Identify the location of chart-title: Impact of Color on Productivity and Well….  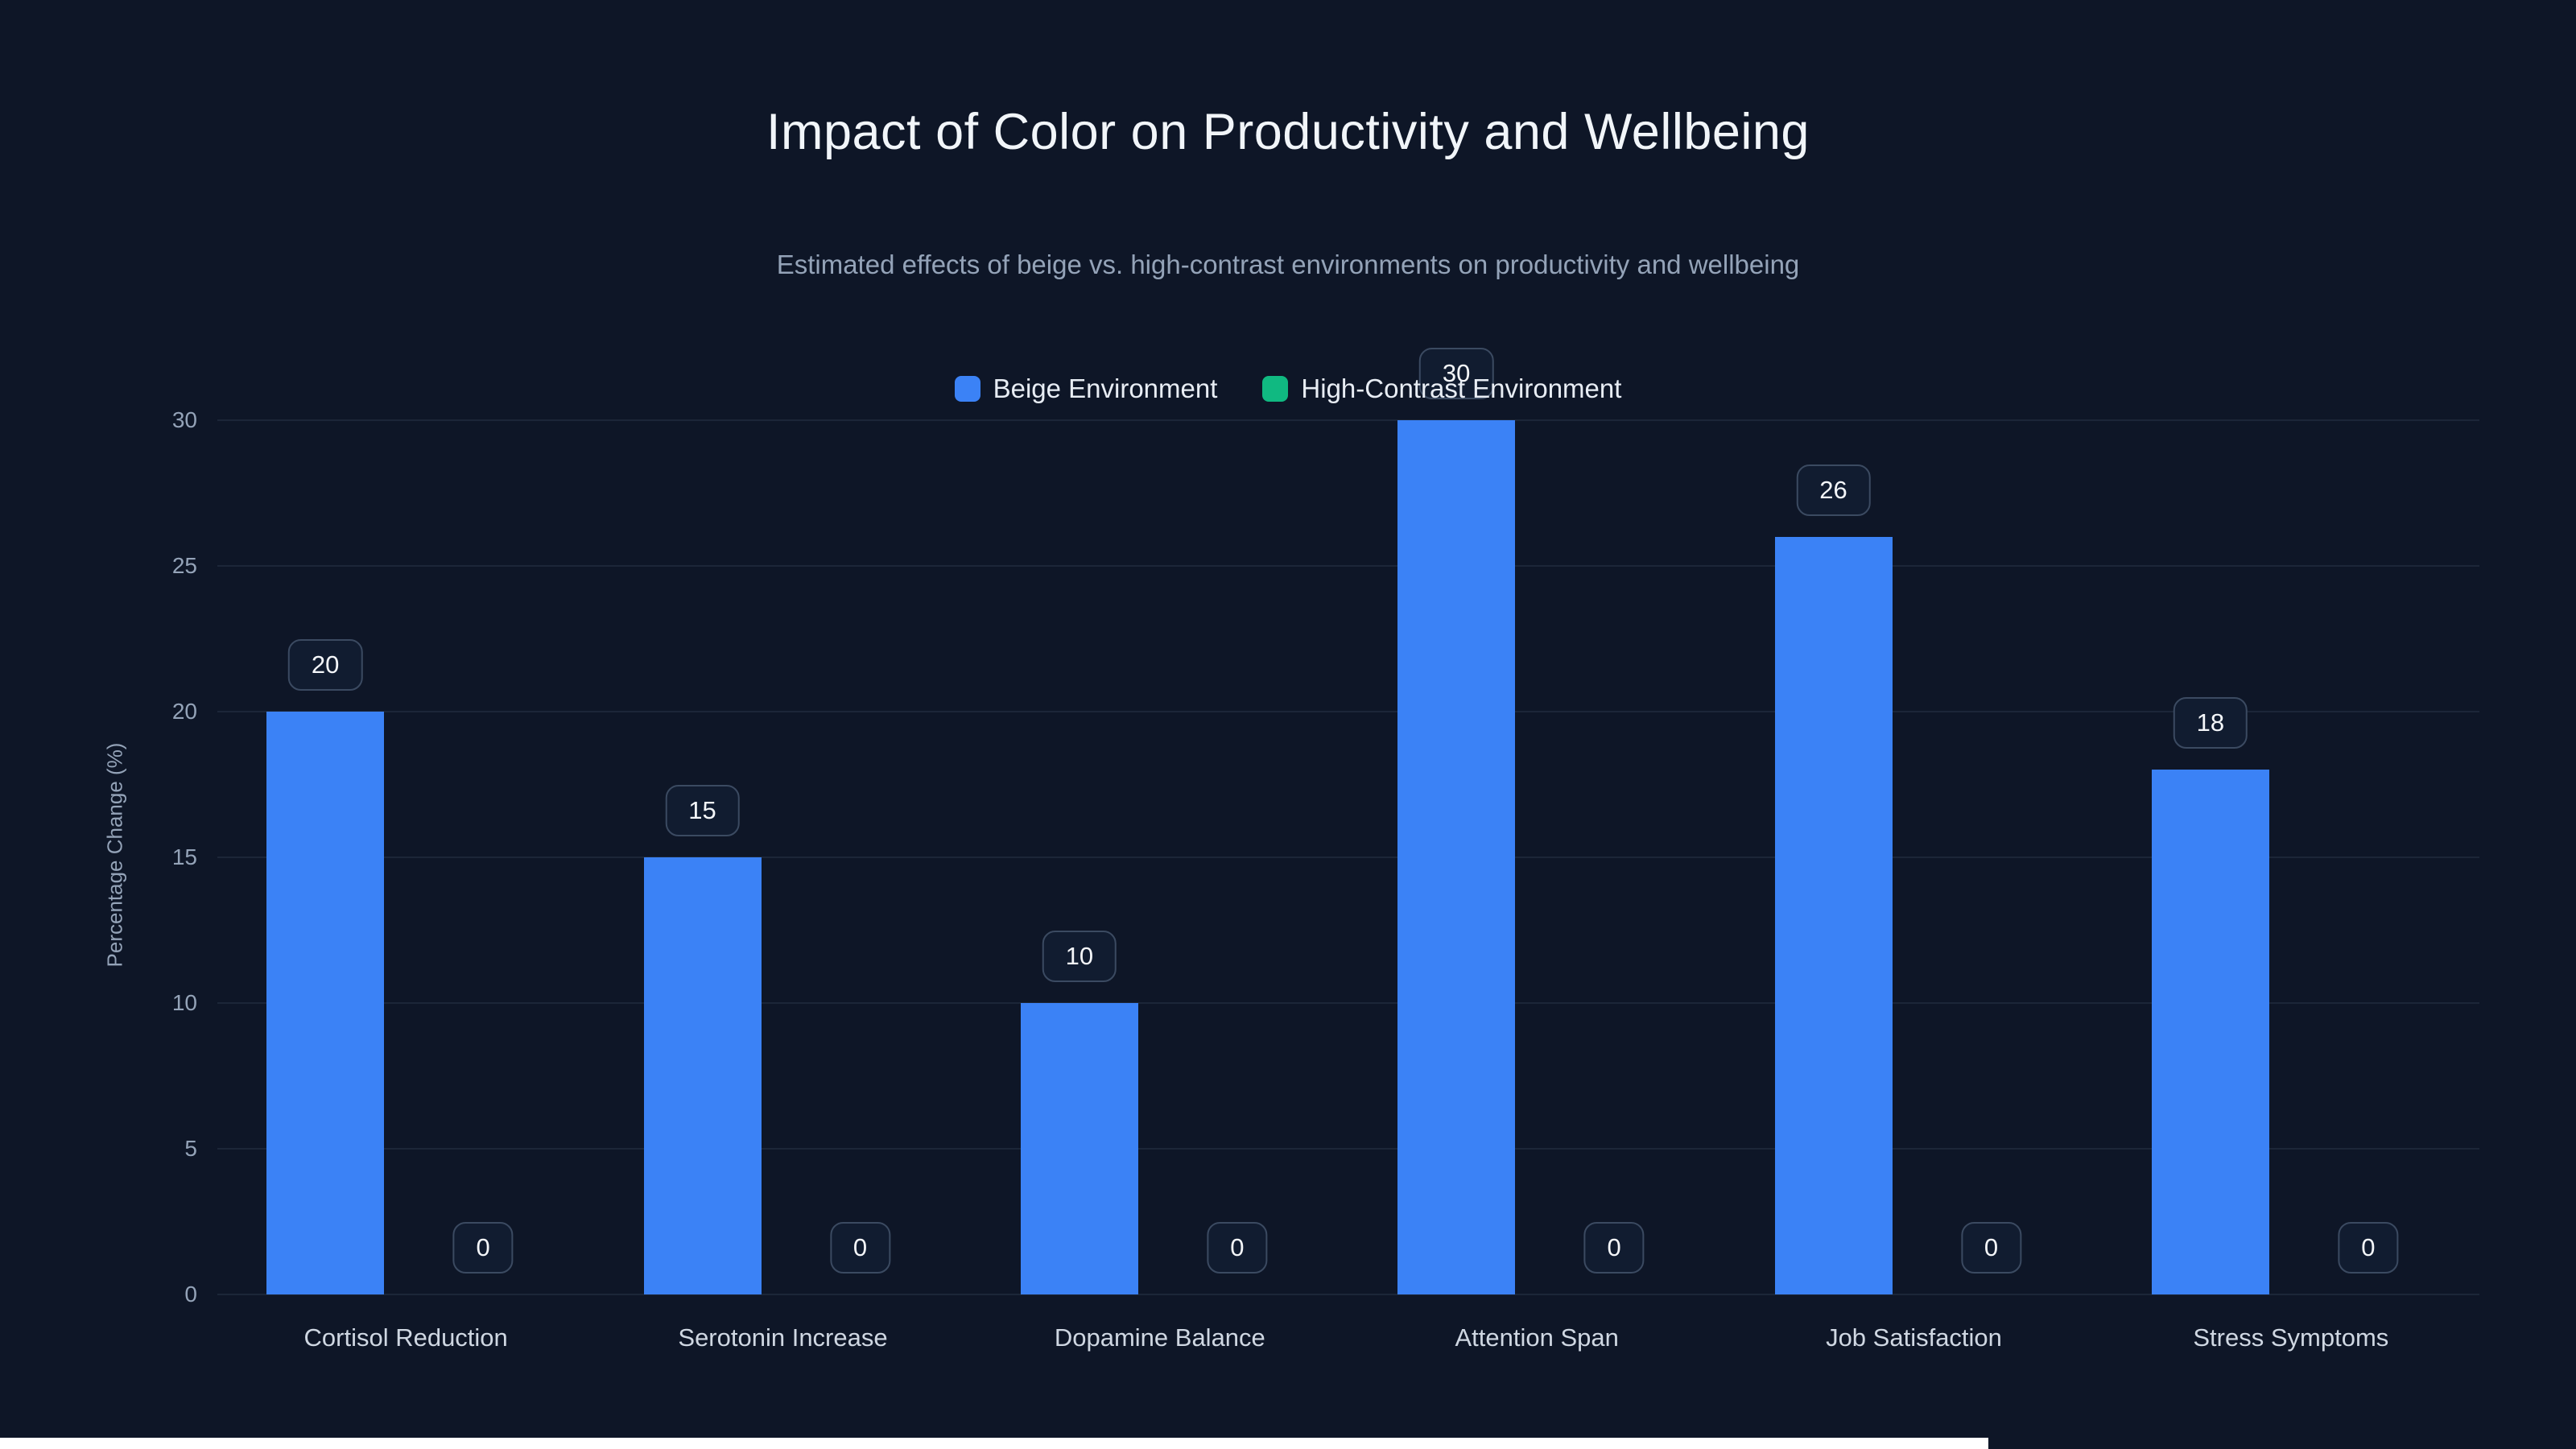
(1288, 132).